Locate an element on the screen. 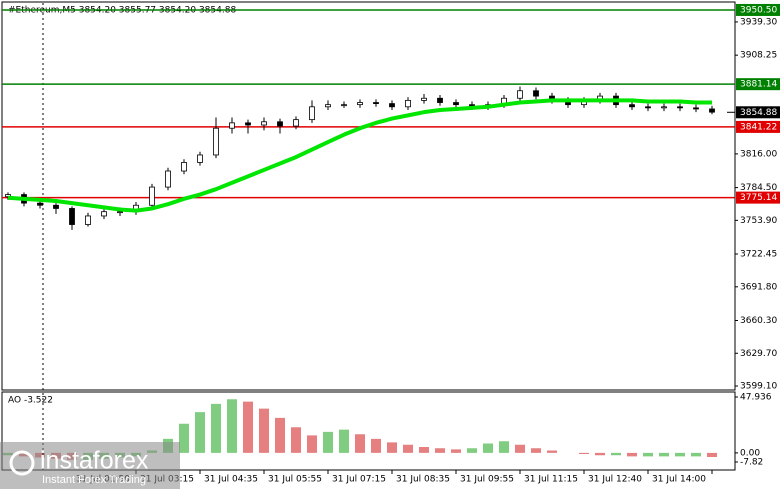  y-tick-label: 3599.10 is located at coordinates (758, 387).